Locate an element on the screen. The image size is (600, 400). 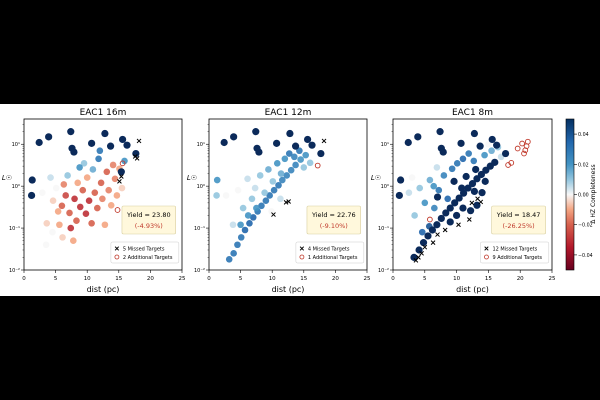
colorbar-tick-label: 0.04 is located at coordinates (583, 135).